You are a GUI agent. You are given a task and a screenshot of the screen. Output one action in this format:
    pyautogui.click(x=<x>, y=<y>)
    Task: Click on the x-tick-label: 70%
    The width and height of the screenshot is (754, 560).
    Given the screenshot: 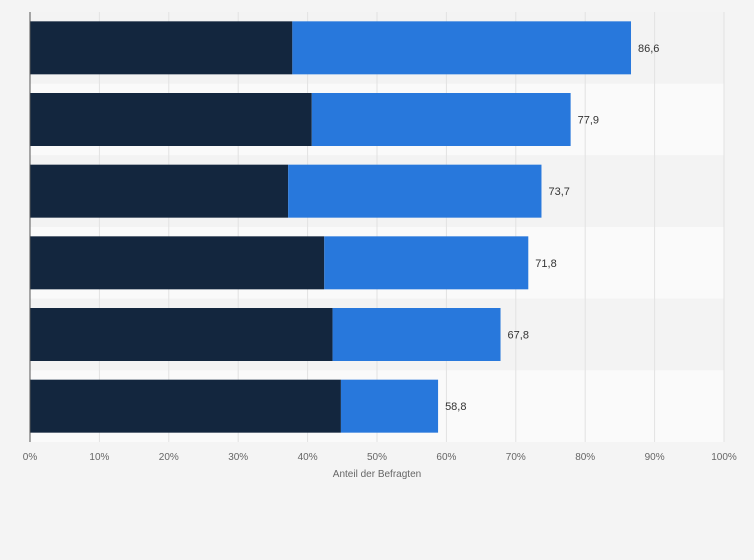 What is the action you would take?
    pyautogui.click(x=516, y=457)
    